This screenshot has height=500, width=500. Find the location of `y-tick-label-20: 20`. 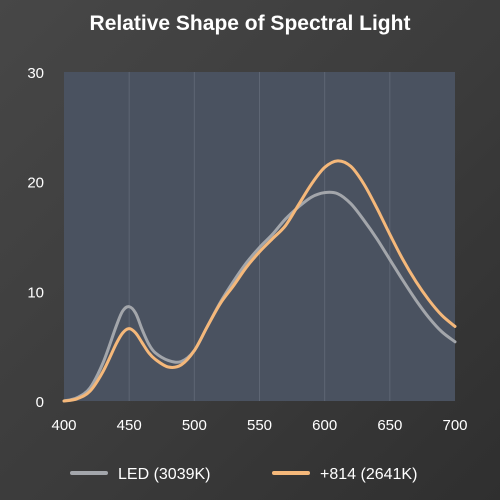

y-tick-label-20: 20 is located at coordinates (35, 183).